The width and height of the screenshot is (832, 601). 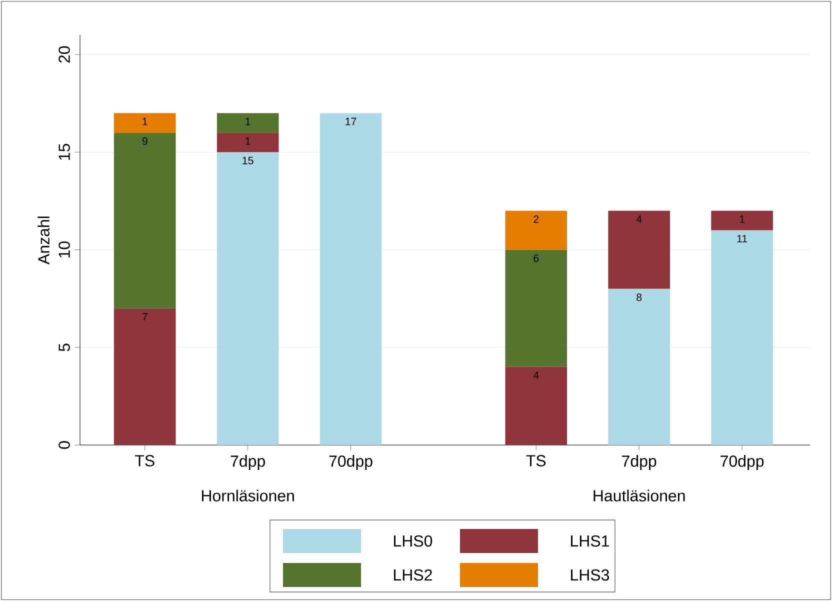 I want to click on legend-label: LHS3, so click(x=590, y=575).